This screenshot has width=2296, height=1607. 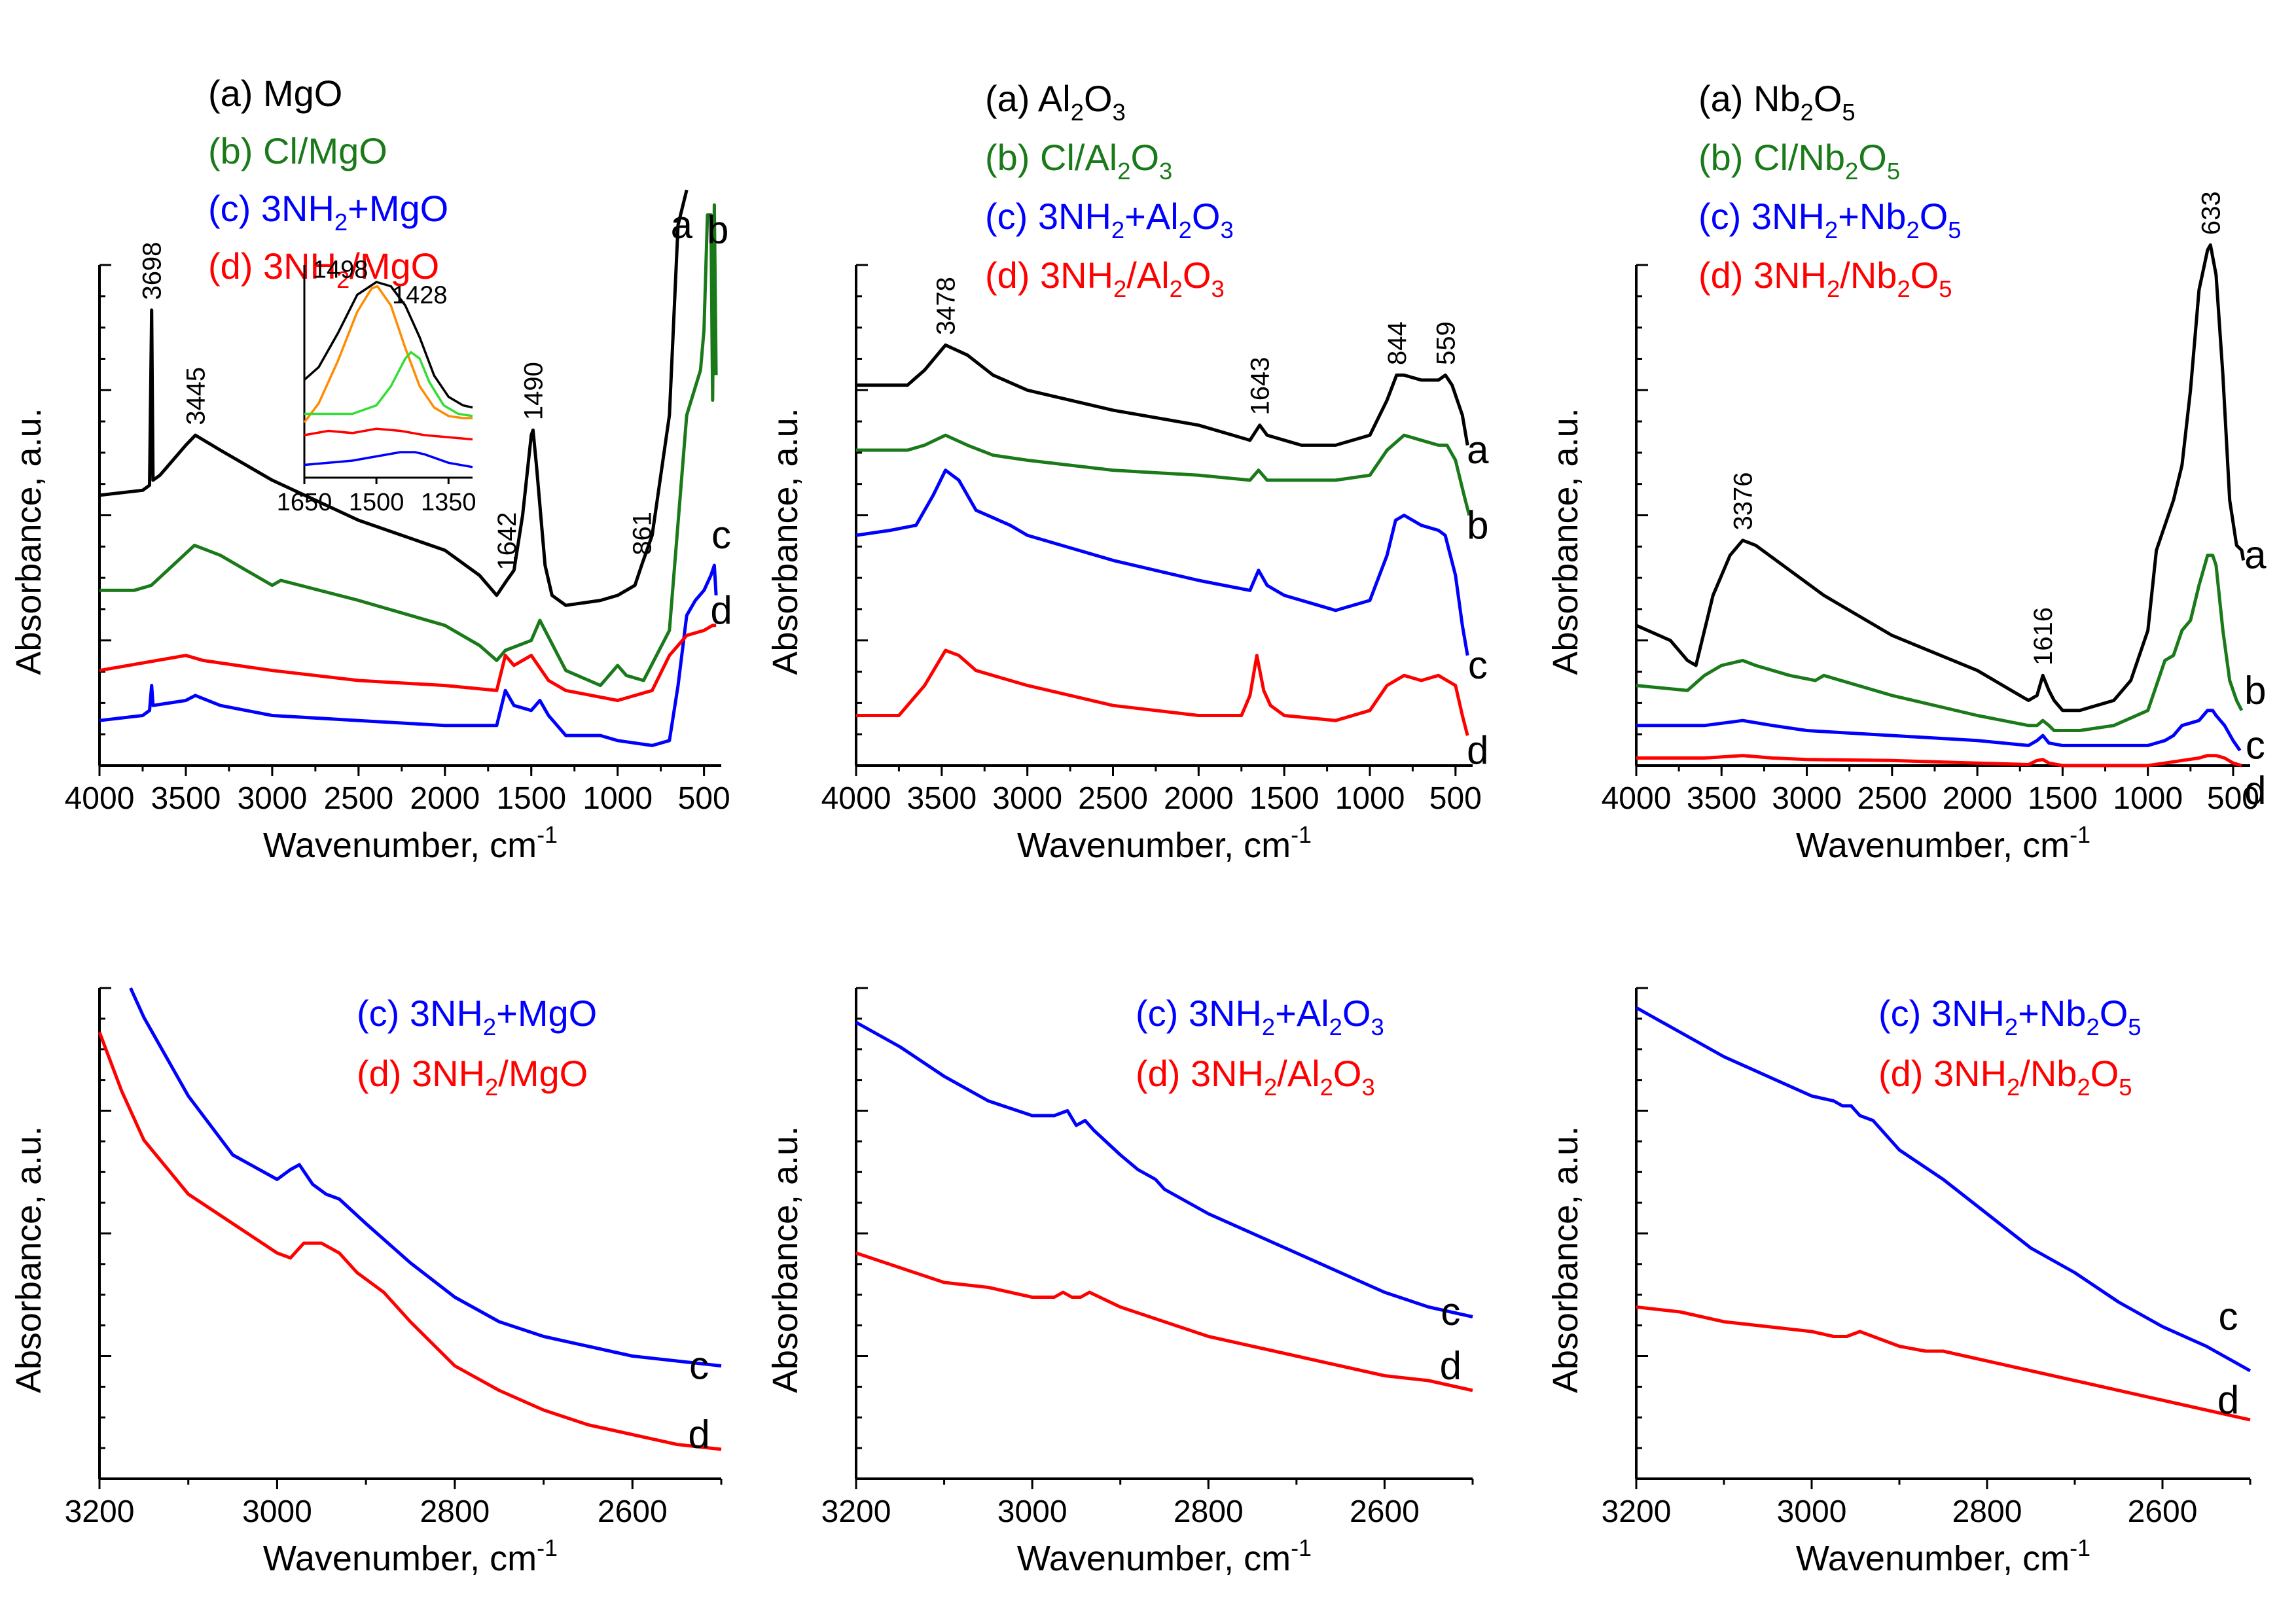 I want to click on top-middle-series-d-label: d, so click(x=1477, y=750).